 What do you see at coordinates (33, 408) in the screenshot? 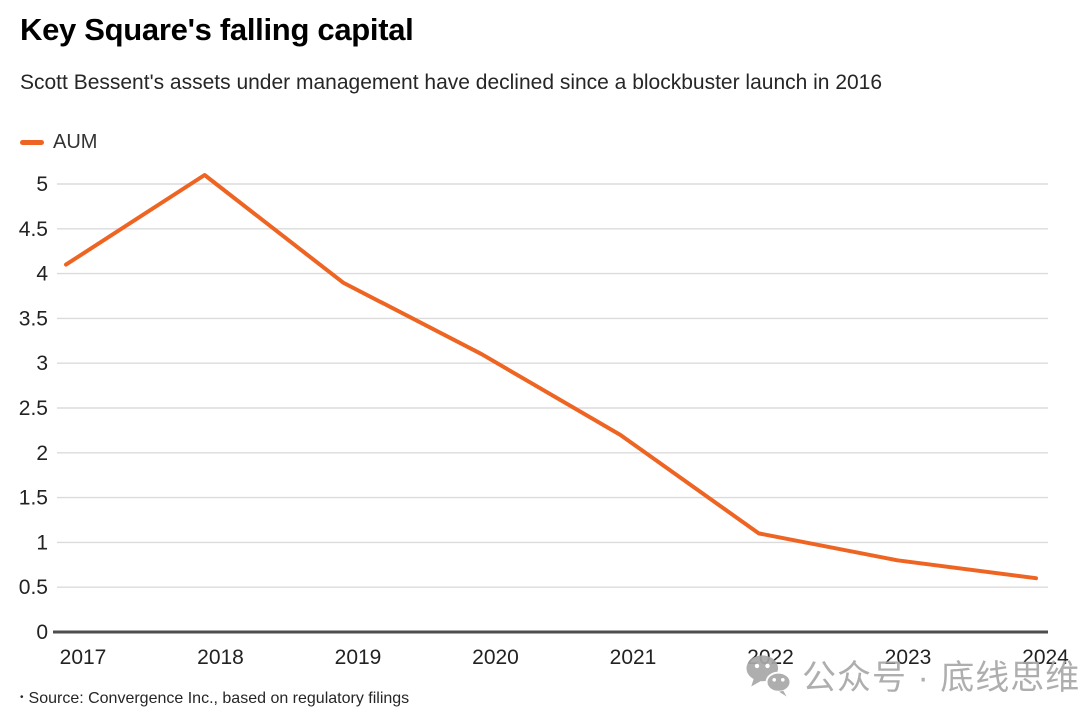
I see `y-tick-label: 2.5` at bounding box center [33, 408].